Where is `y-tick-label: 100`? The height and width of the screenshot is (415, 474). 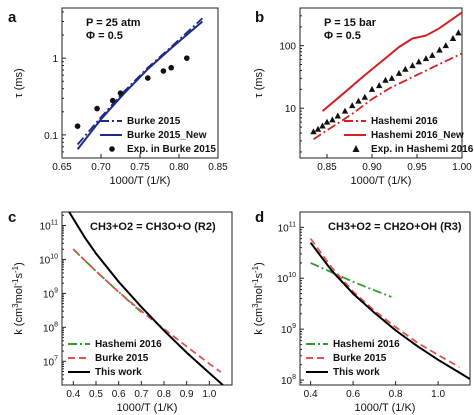
y-tick-label: 100 is located at coordinates (287, 47).